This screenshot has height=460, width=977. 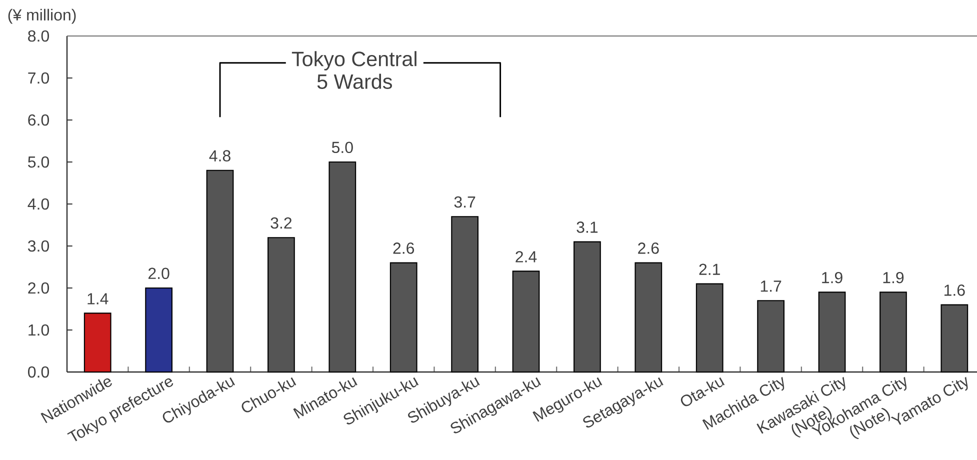 What do you see at coordinates (219, 156) in the screenshot?
I see `data-label: 4.8` at bounding box center [219, 156].